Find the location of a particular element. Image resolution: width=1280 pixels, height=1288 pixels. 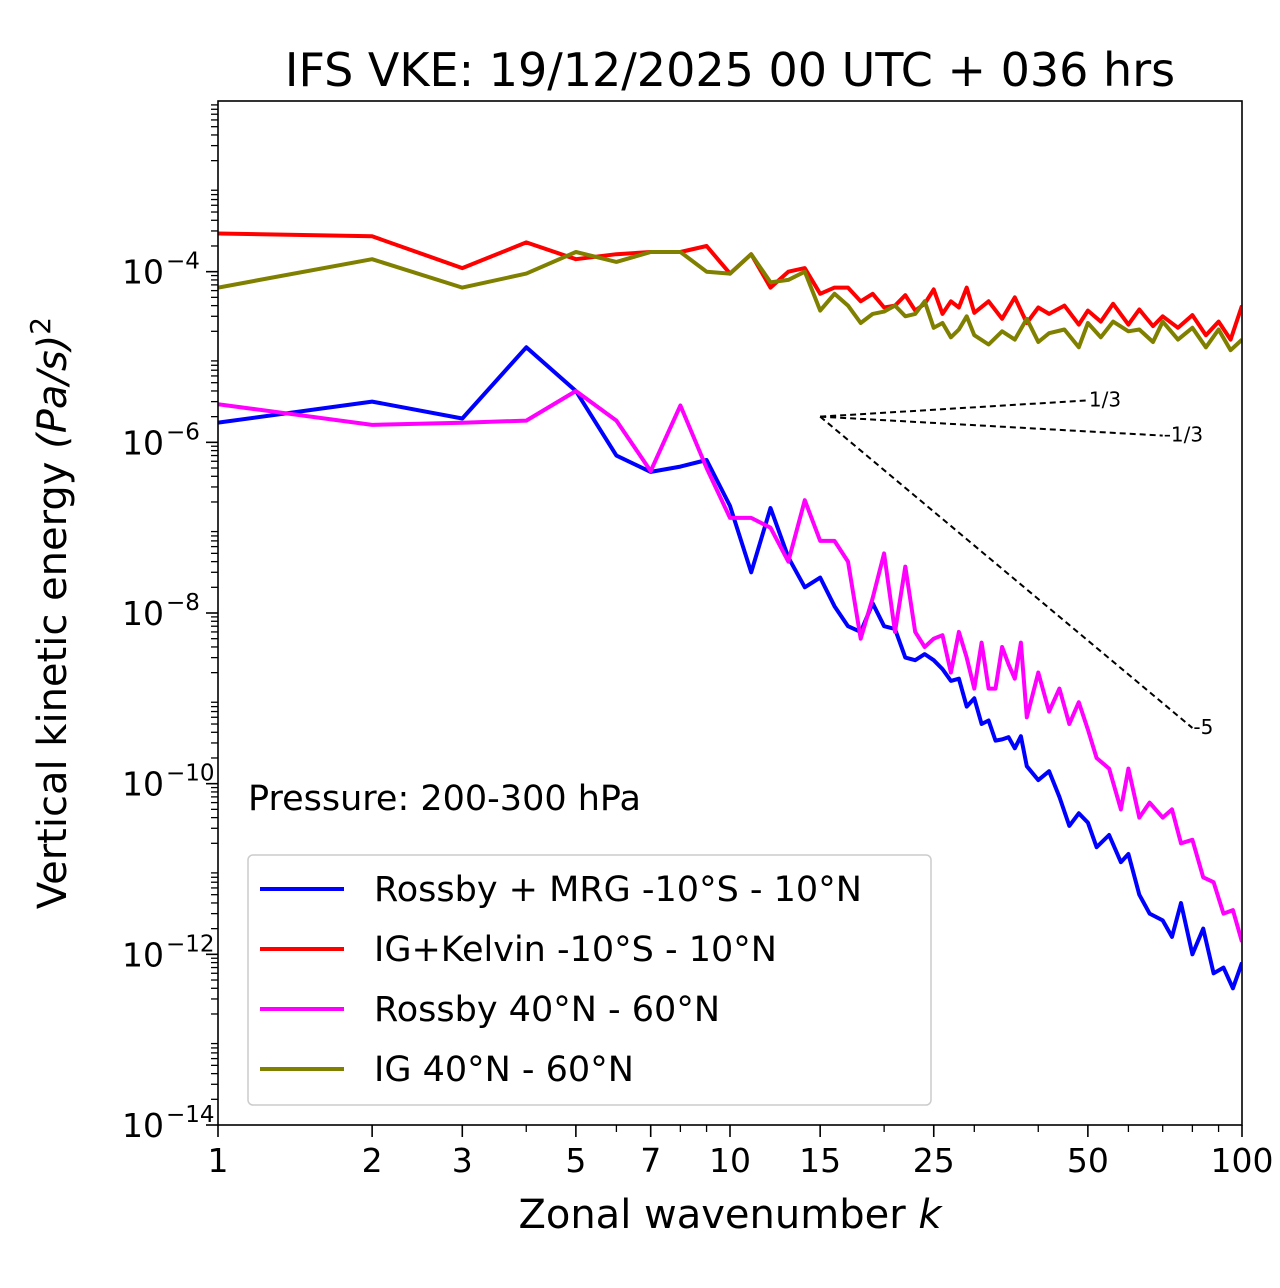

legend-box is located at coordinates (589, 980).